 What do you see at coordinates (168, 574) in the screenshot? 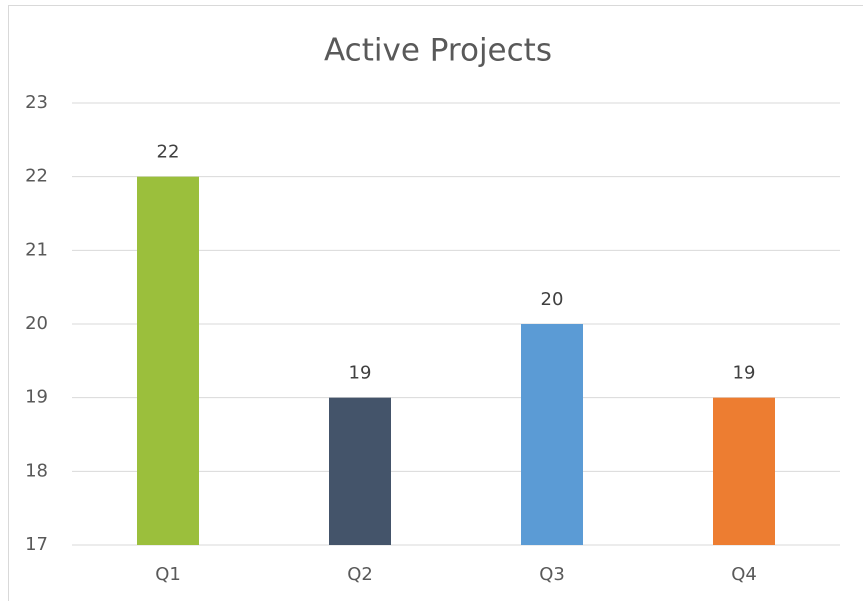
I see `x-tick-label: Q1` at bounding box center [168, 574].